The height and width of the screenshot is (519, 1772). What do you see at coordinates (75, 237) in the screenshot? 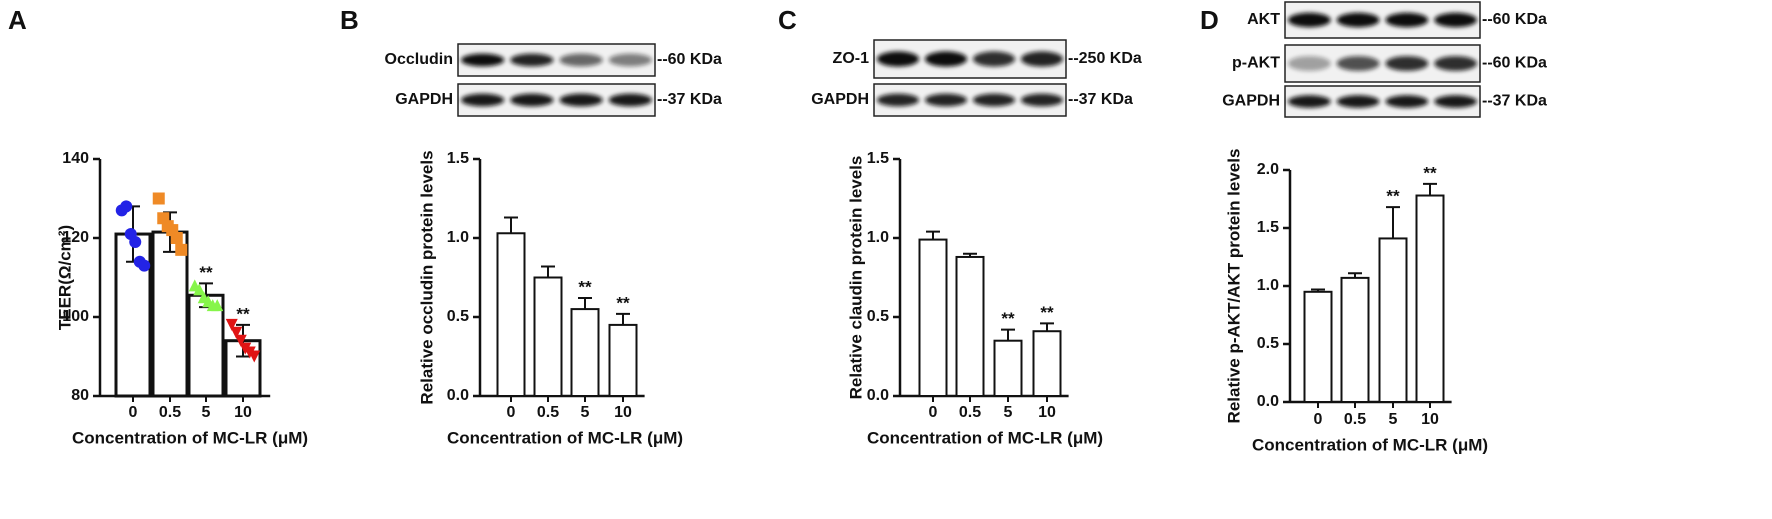
I see `y-tick-label: 120` at bounding box center [75, 237].